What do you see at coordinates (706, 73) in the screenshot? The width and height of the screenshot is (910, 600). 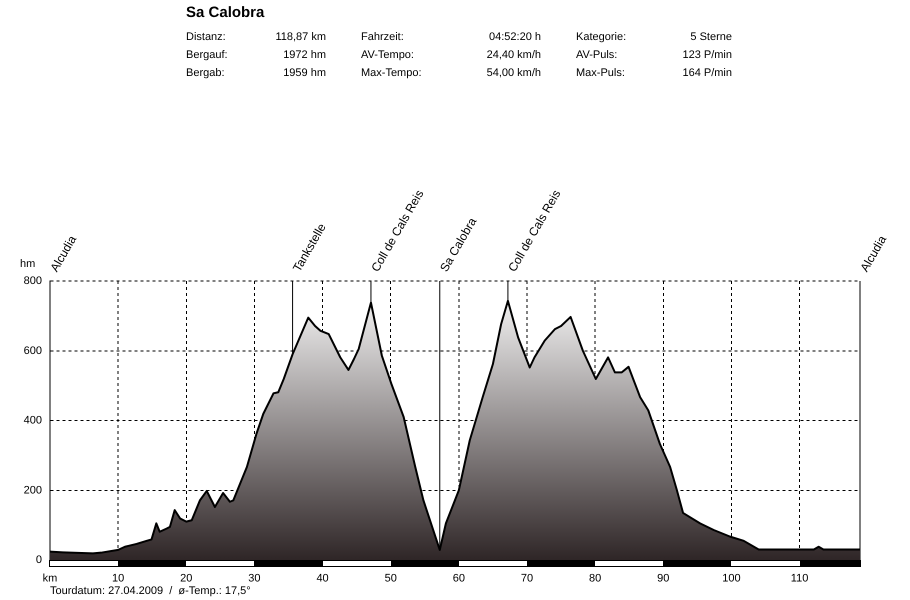 I see `text: 164 P/min` at bounding box center [706, 73].